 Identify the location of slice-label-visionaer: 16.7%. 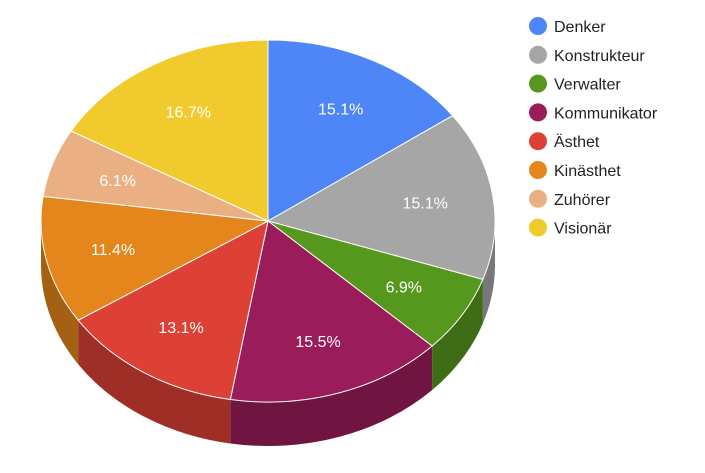
(188, 112).